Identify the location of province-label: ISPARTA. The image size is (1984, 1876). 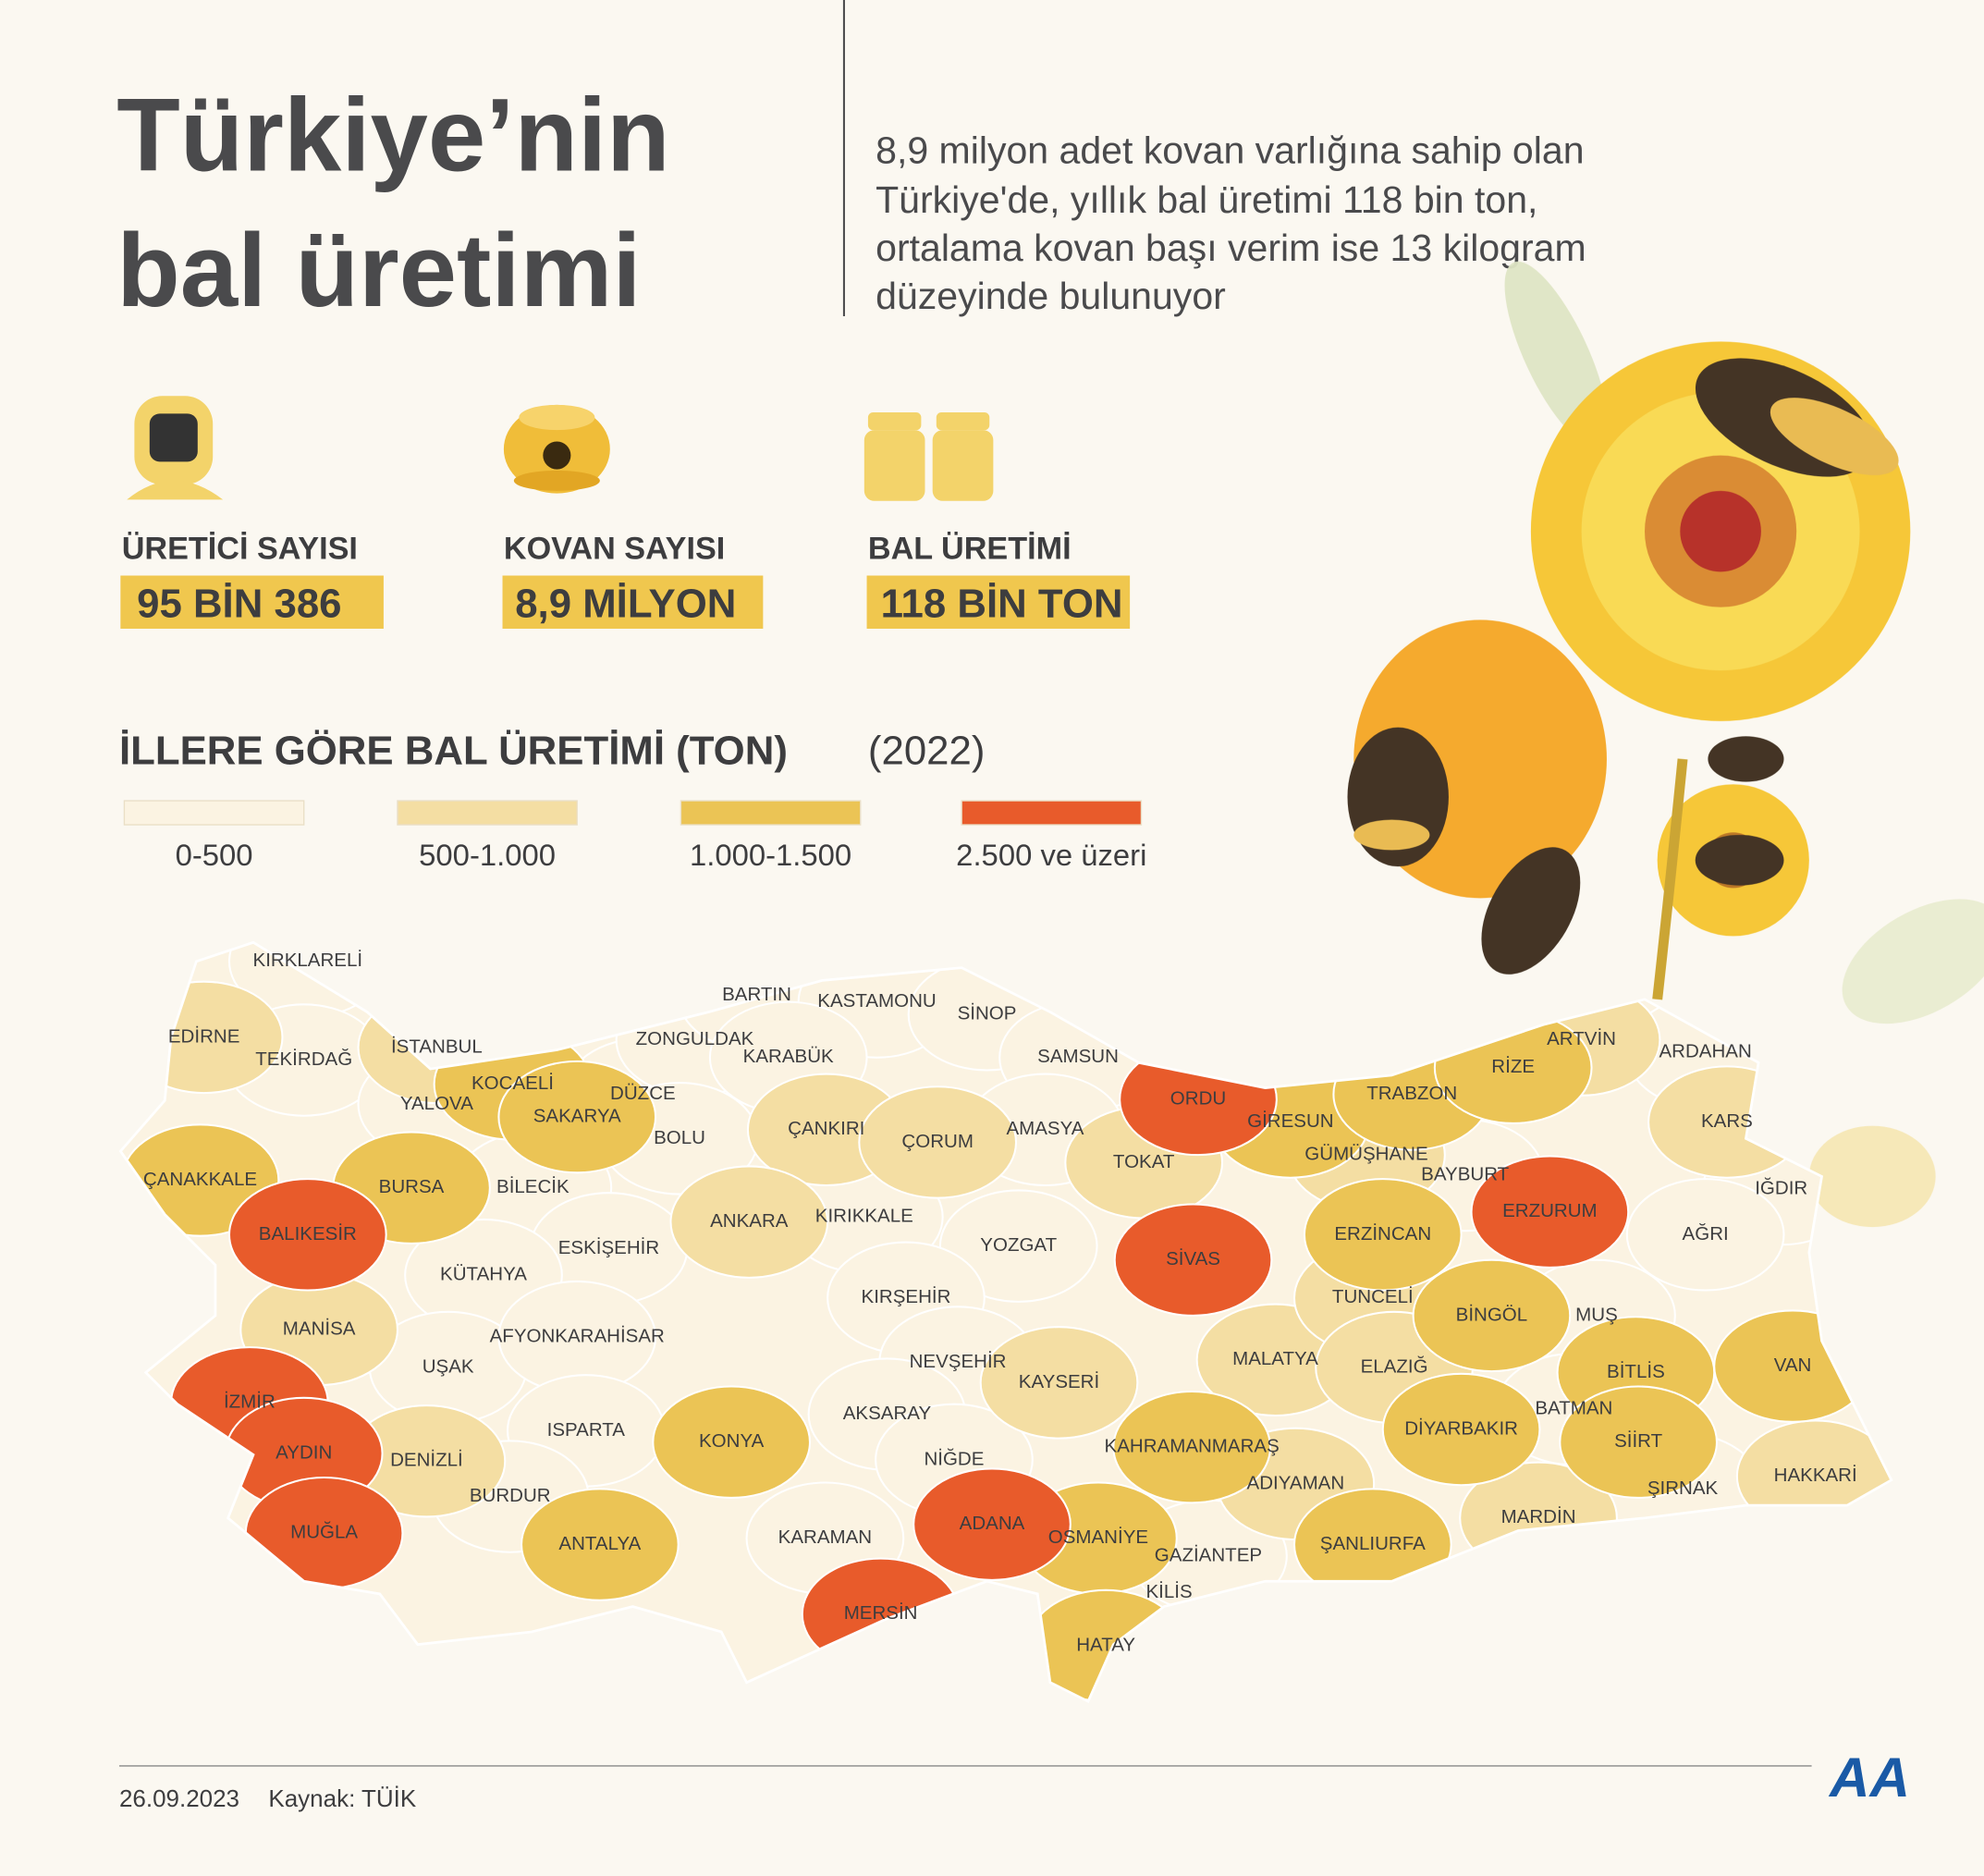
(586, 1430).